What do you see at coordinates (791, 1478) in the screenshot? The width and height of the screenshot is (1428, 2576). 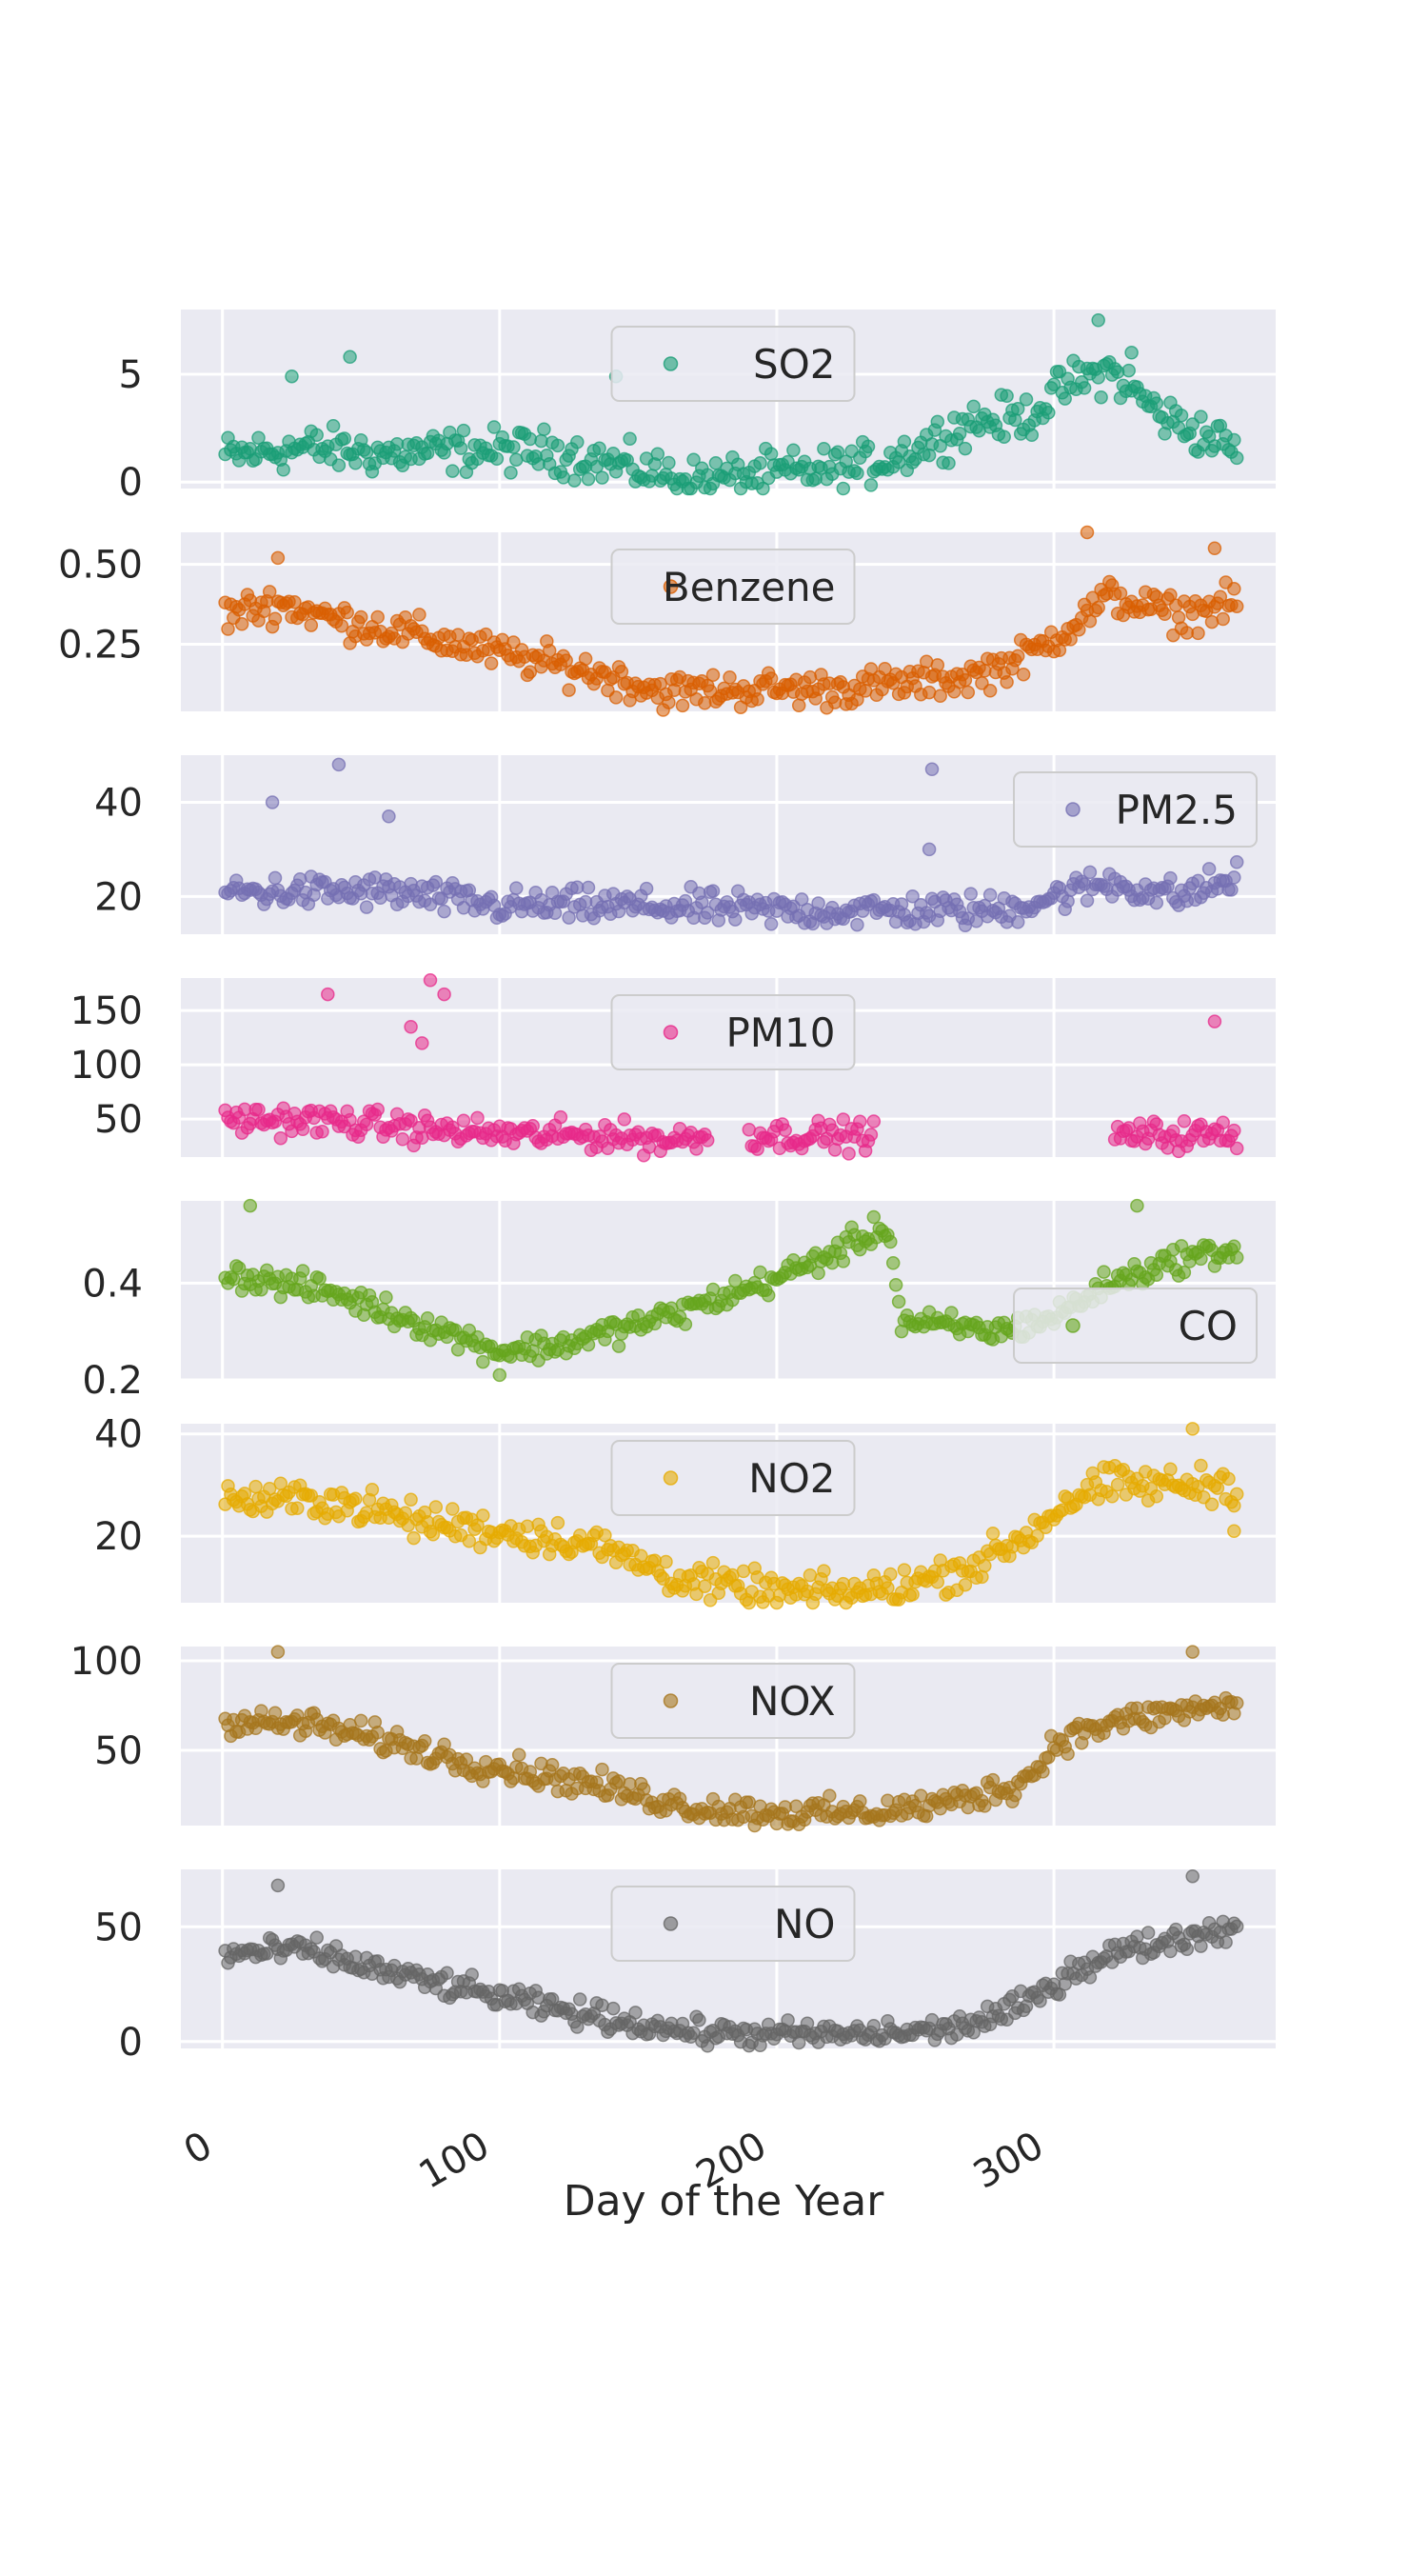 I see `legend-label: NO2` at bounding box center [791, 1478].